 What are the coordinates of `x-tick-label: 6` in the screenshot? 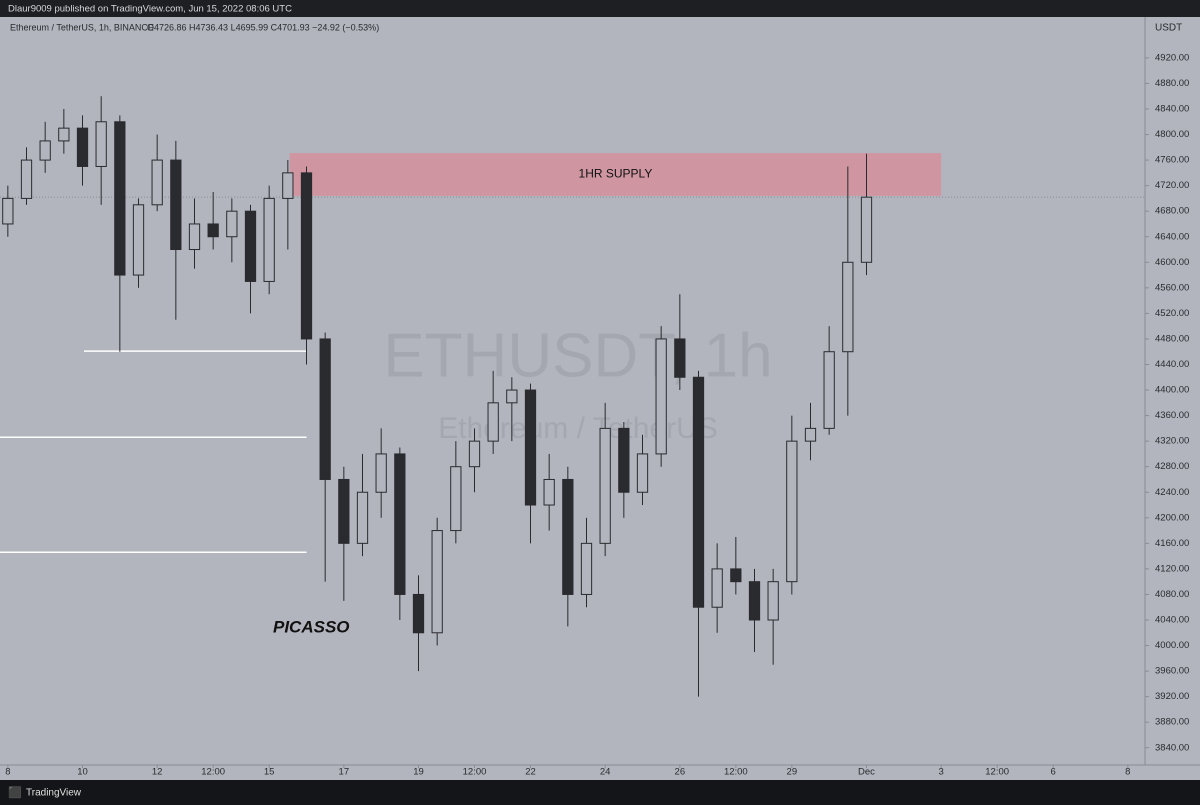 It's located at (1053, 772).